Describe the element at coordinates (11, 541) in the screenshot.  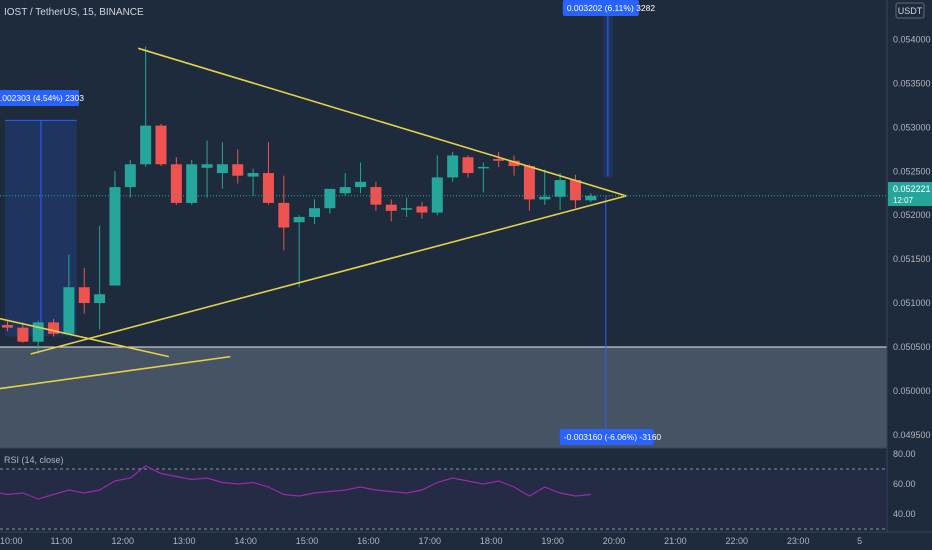
I see `time-tick-label: 10:00` at that location.